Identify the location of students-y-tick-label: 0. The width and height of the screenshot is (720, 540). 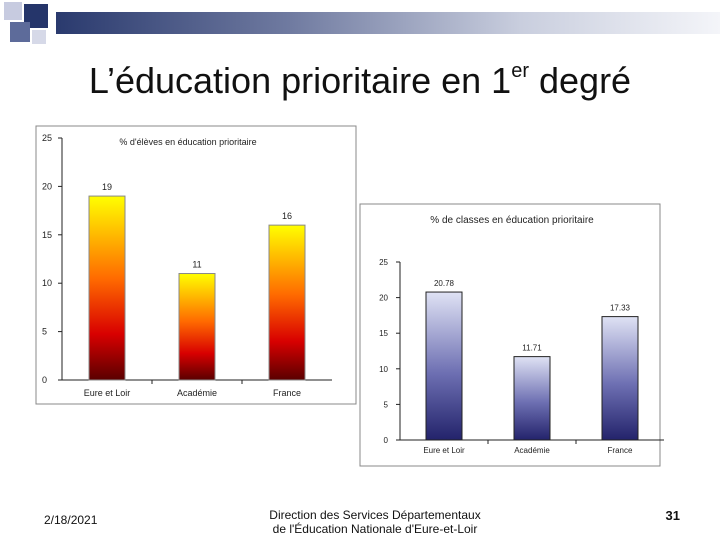
(44, 380).